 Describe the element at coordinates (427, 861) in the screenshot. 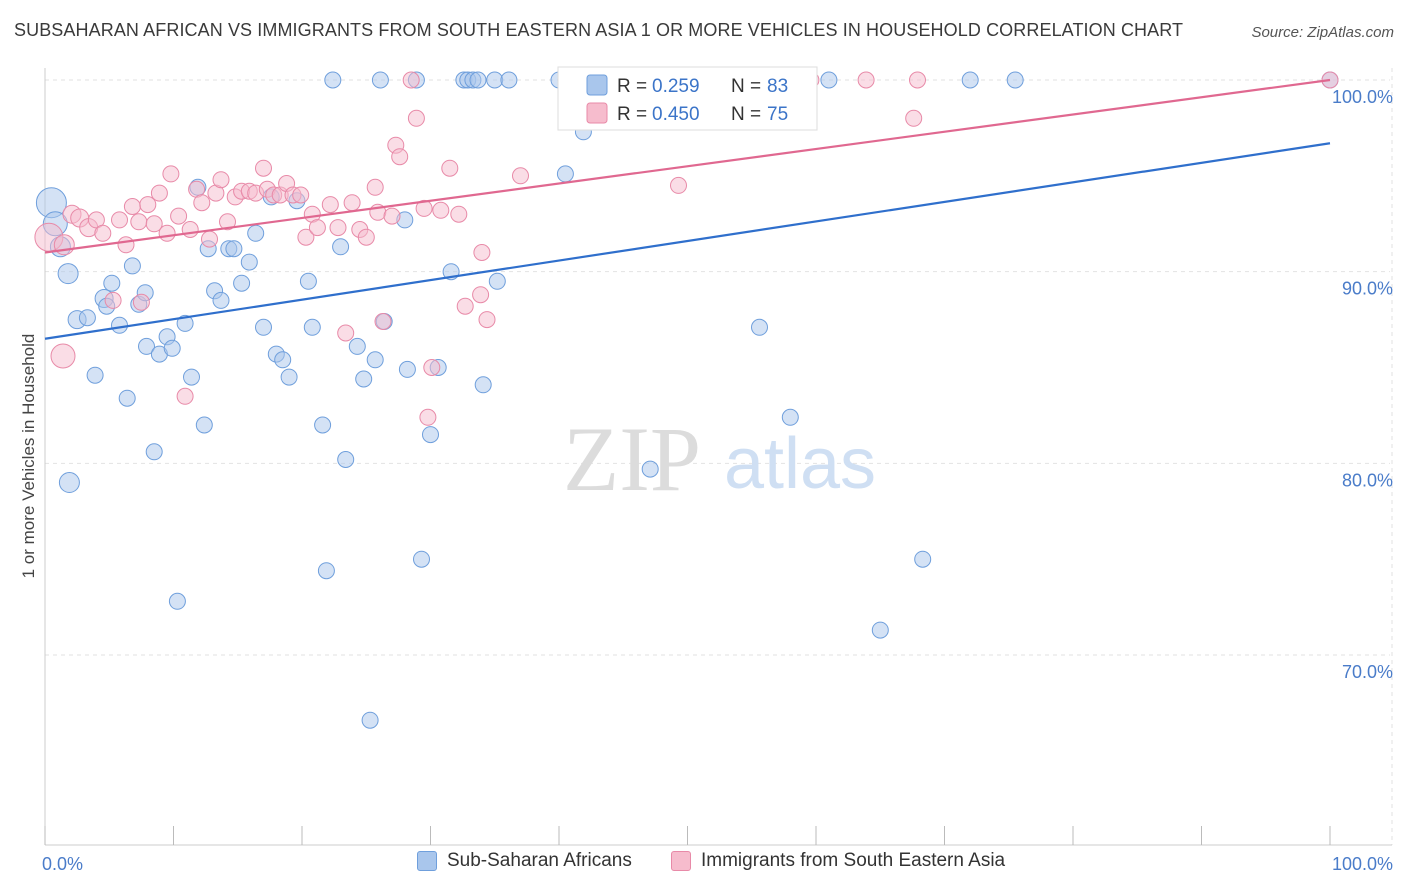

I see `legend-swatch-blue` at that location.